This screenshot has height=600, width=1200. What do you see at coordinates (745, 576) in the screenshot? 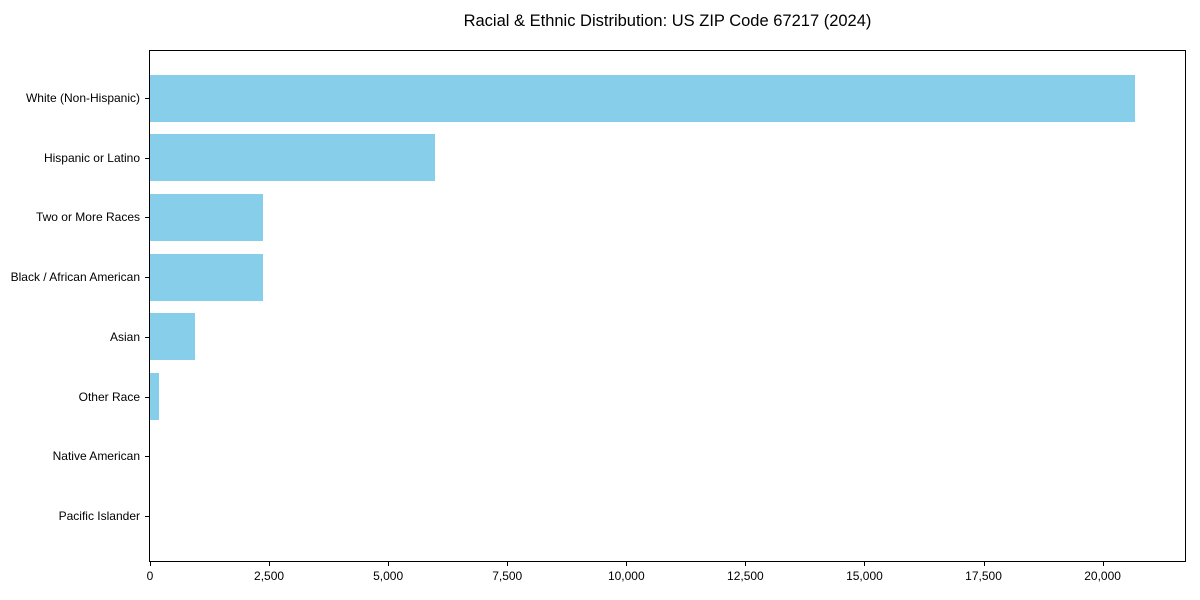
I see `x-tick-label: 12,500` at bounding box center [745, 576].